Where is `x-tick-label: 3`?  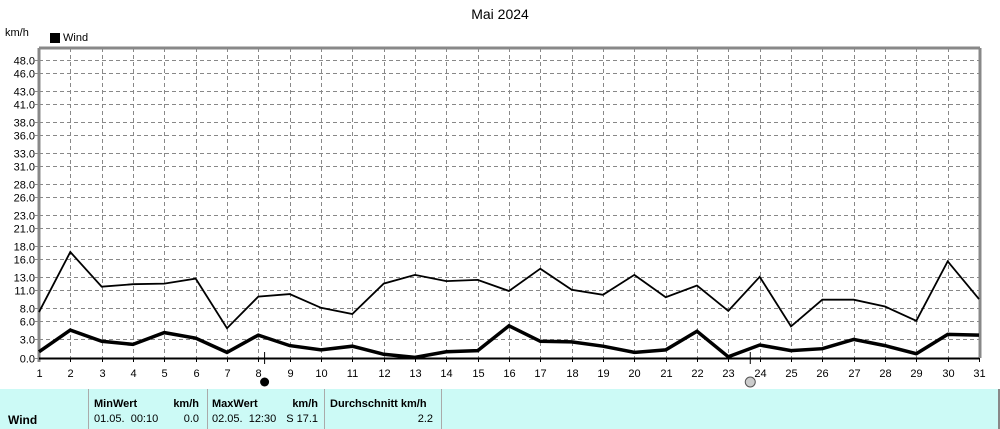 x-tick-label: 3 is located at coordinates (102, 374).